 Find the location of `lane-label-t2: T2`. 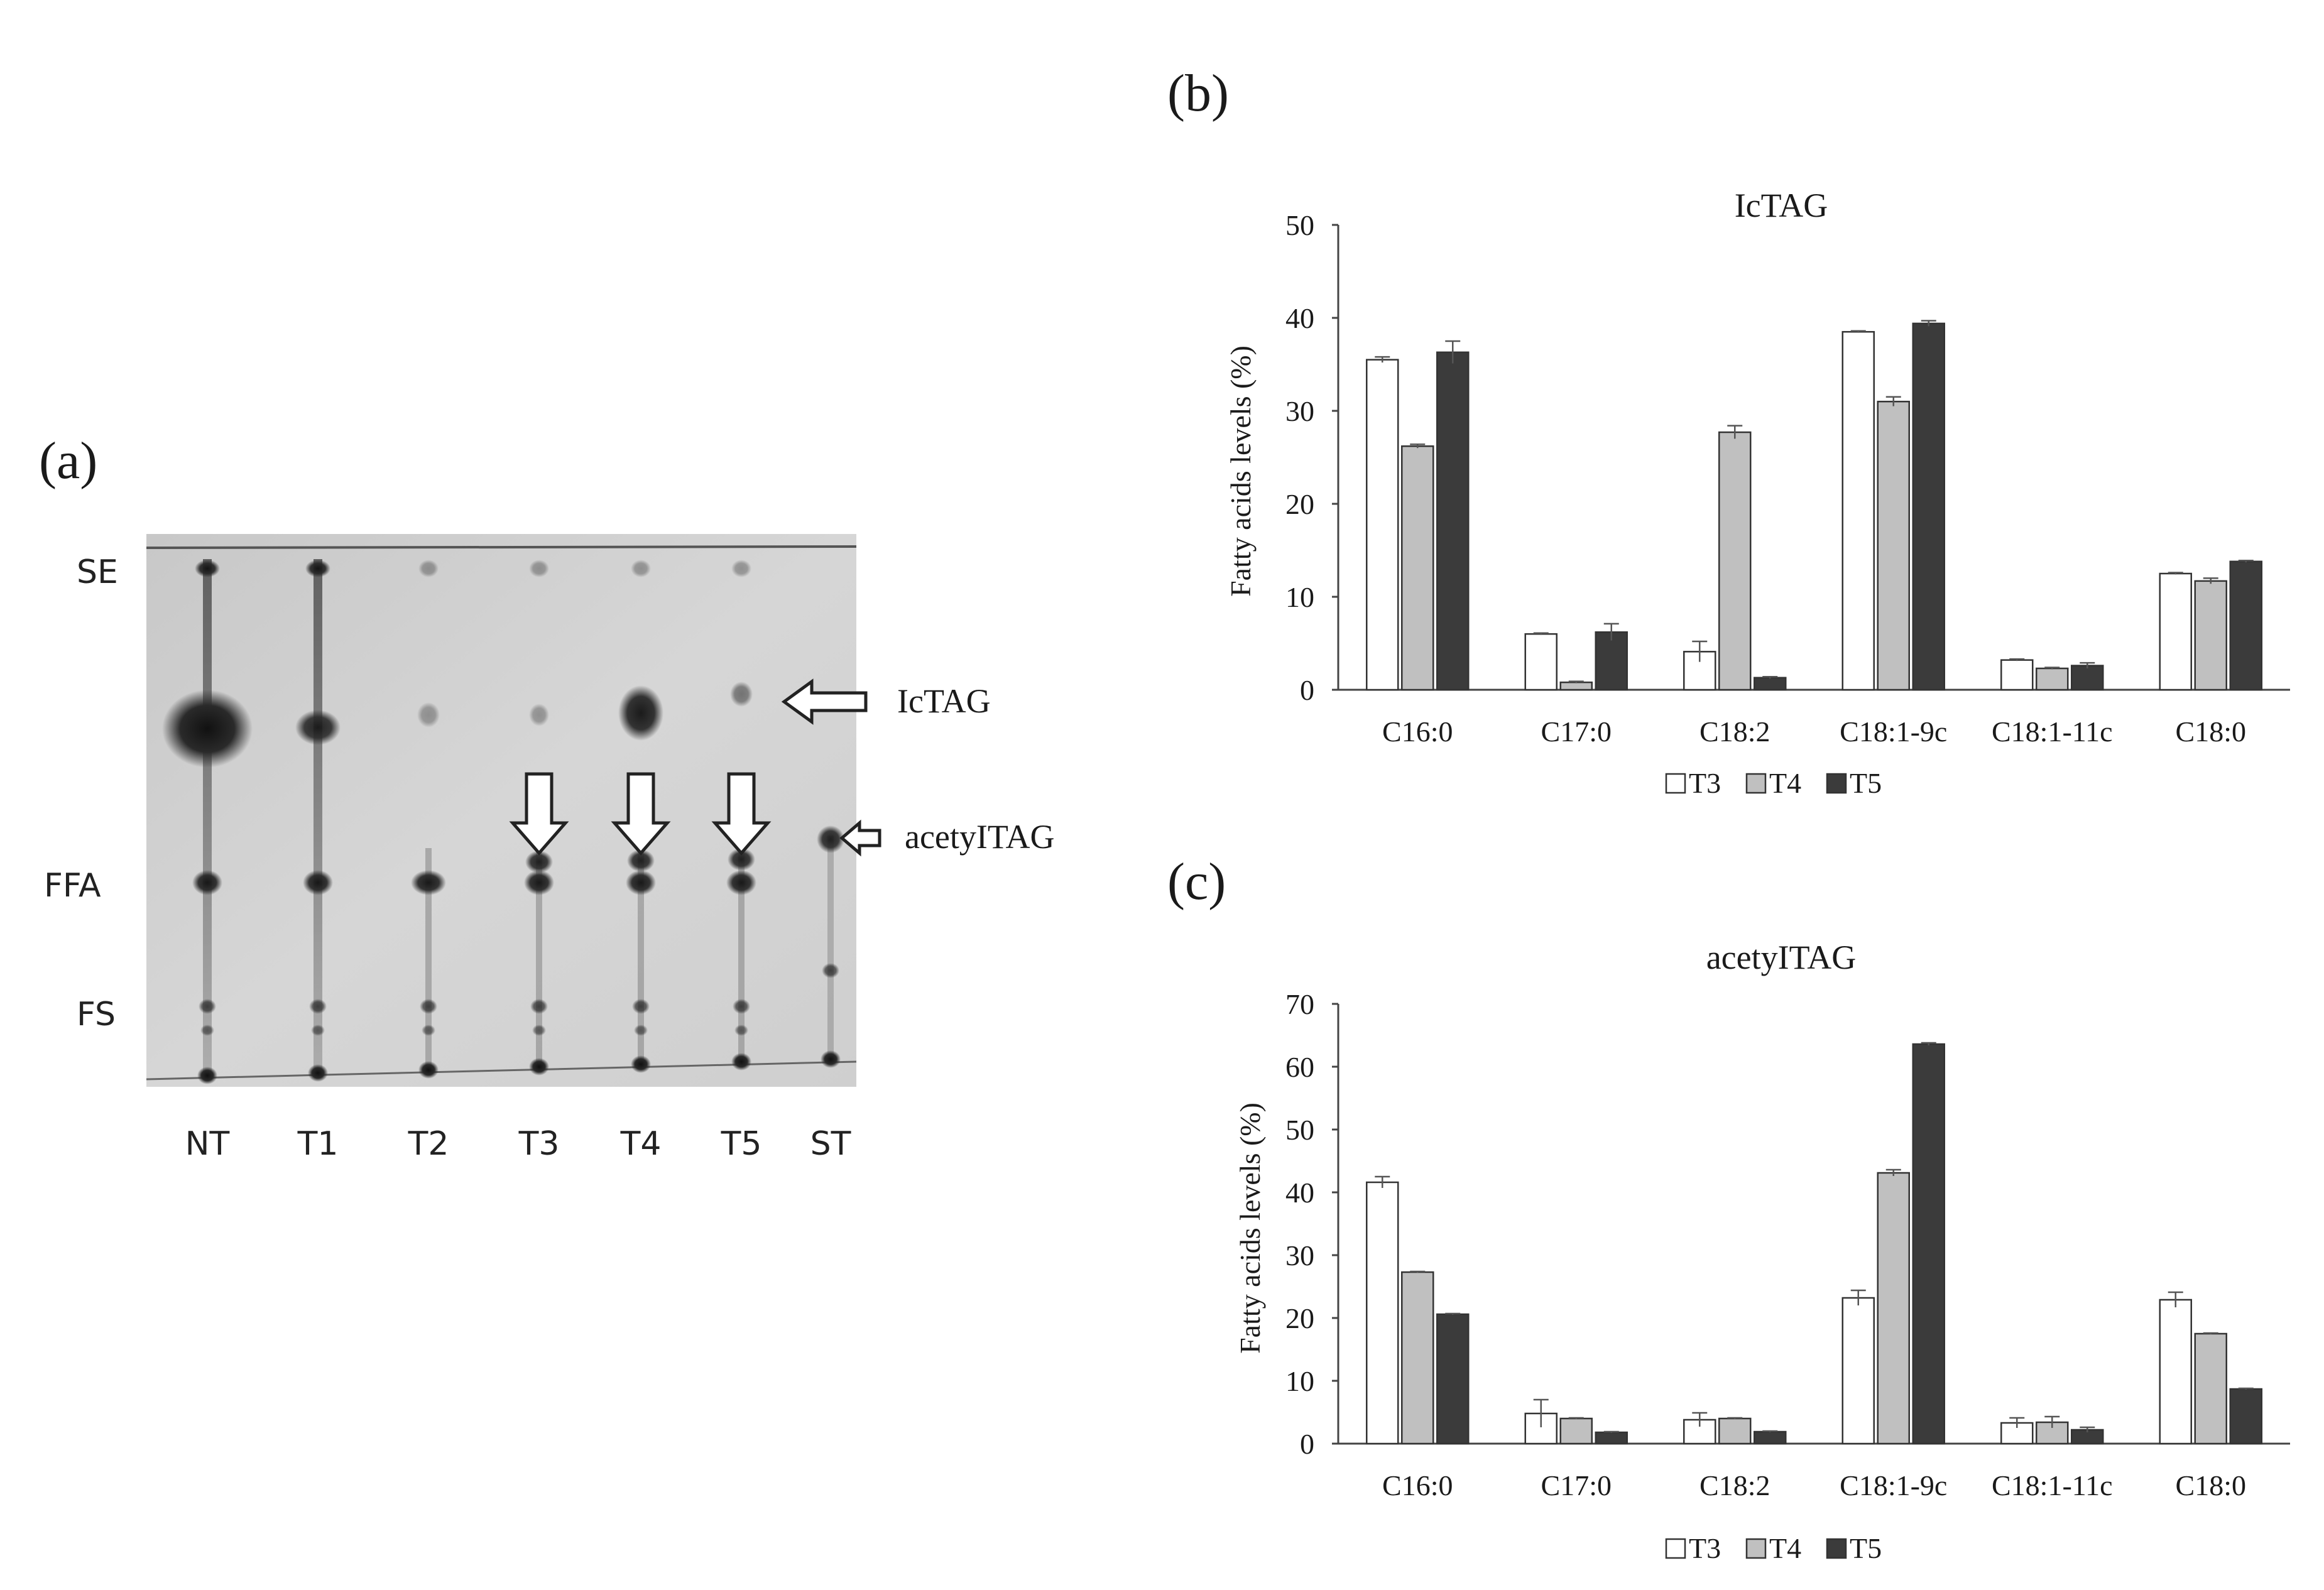

lane-label-t2: T2 is located at coordinates (428, 1144).